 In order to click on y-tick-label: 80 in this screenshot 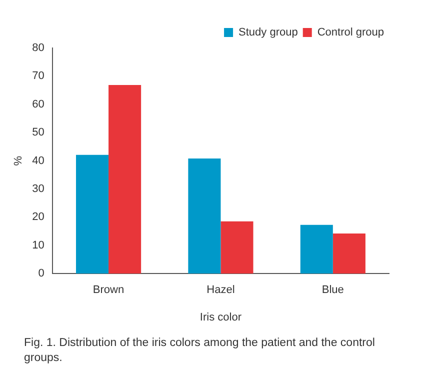, I will do `click(38, 48)`.